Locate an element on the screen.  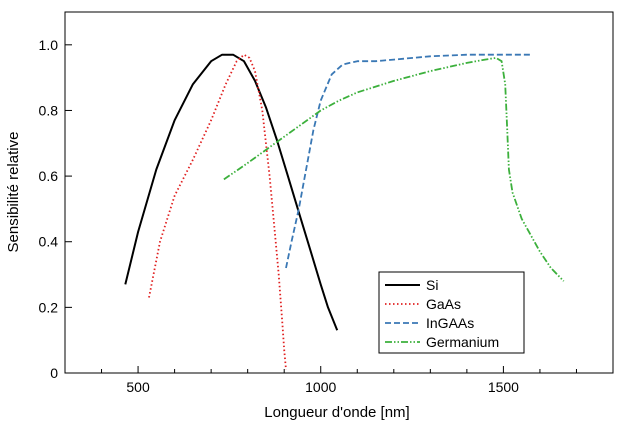
y-tick-label: 0.4 is located at coordinates (49, 242).